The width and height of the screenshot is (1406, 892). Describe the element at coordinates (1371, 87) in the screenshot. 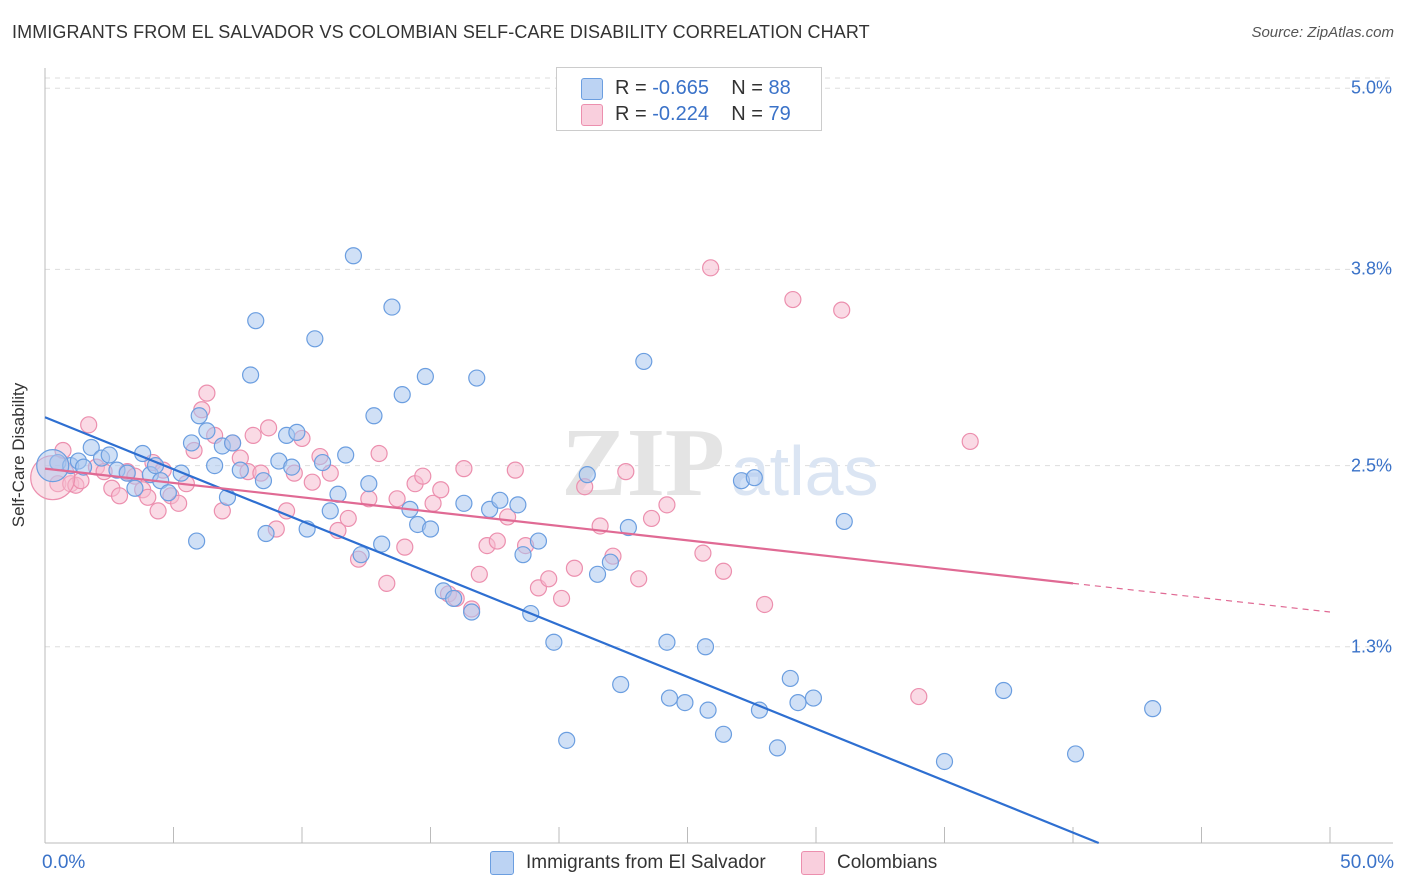

I see `y-tick-label: 5.0%` at that location.